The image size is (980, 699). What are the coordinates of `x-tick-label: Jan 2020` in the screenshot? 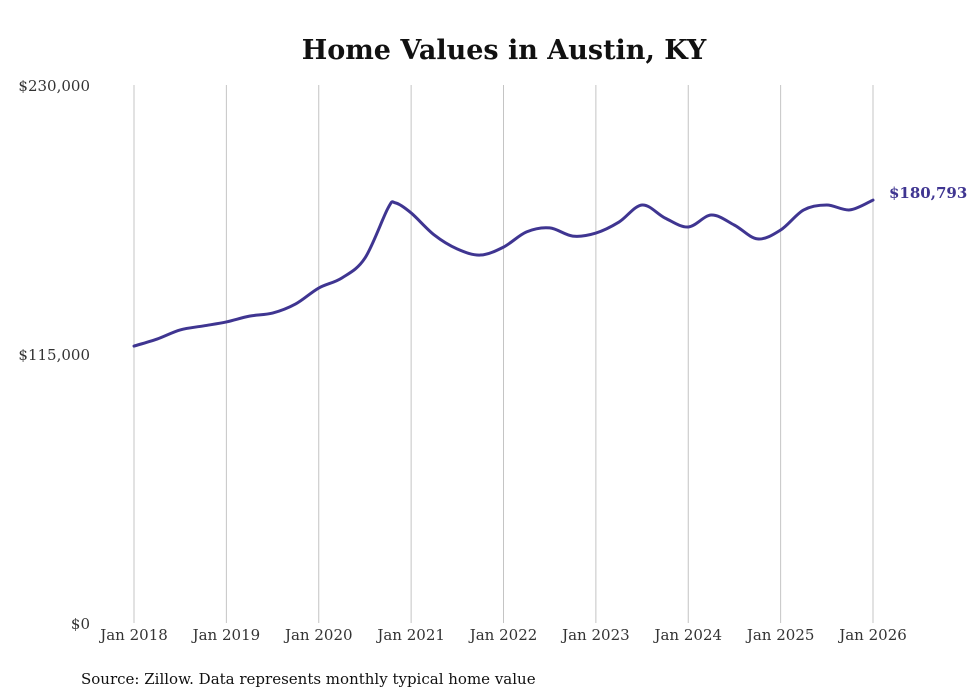 It's located at (318, 635).